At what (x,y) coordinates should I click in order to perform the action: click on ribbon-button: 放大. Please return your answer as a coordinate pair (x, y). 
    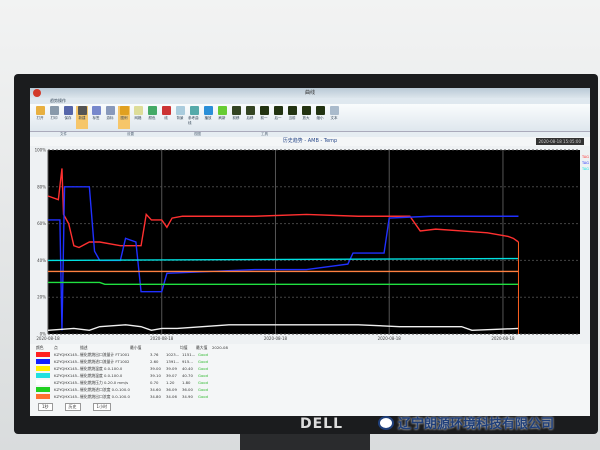
    Looking at the image, I should click on (306, 117).